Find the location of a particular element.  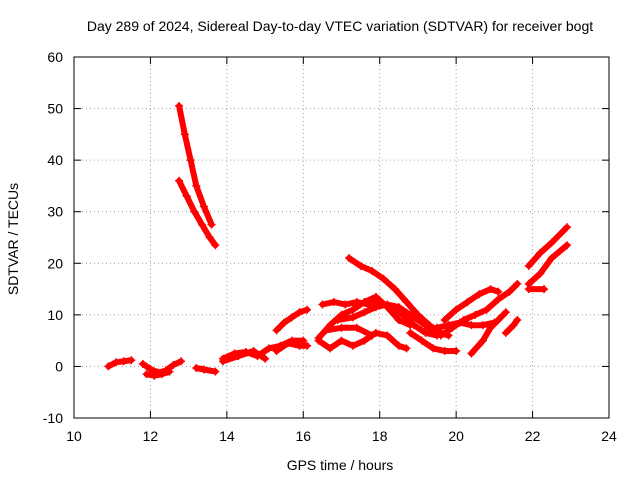

x-tick-label: 18 is located at coordinates (380, 436).